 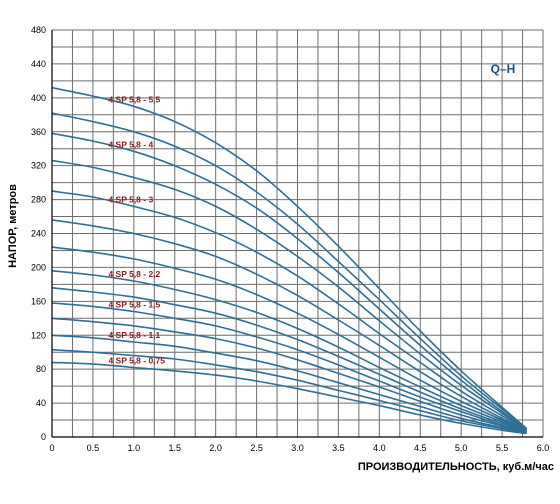 What do you see at coordinates (51, 448) in the screenshot?
I see `x-tick-label: 0` at bounding box center [51, 448].